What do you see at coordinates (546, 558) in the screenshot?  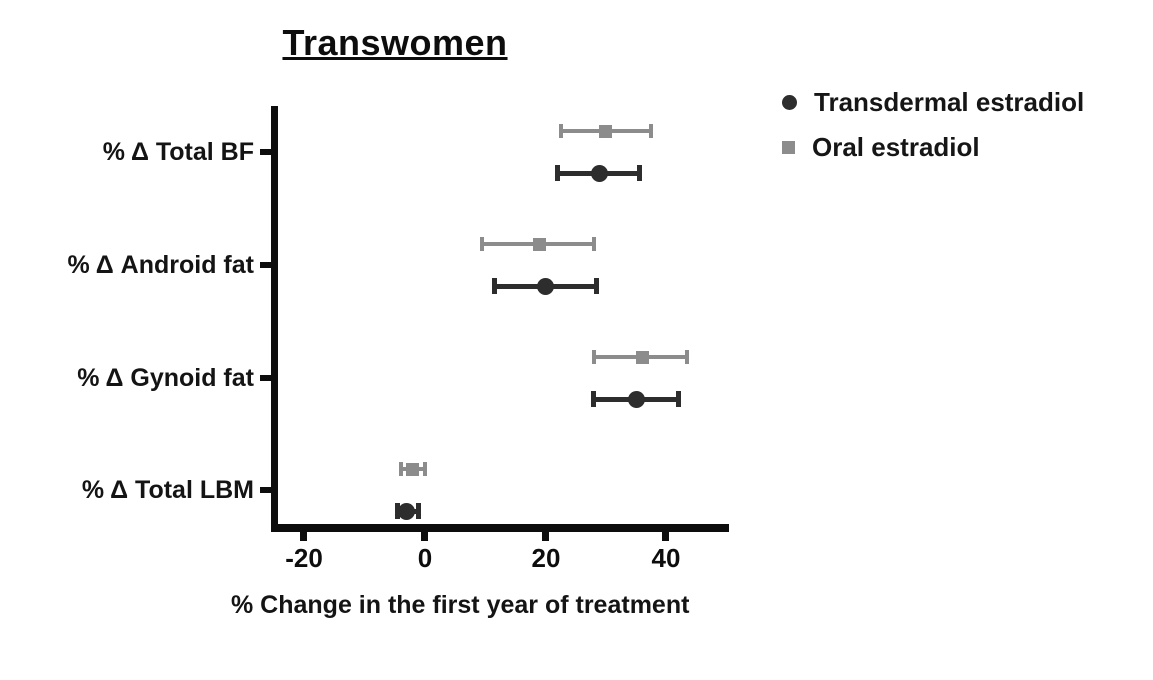 I see `x-tick-label: 20` at bounding box center [546, 558].